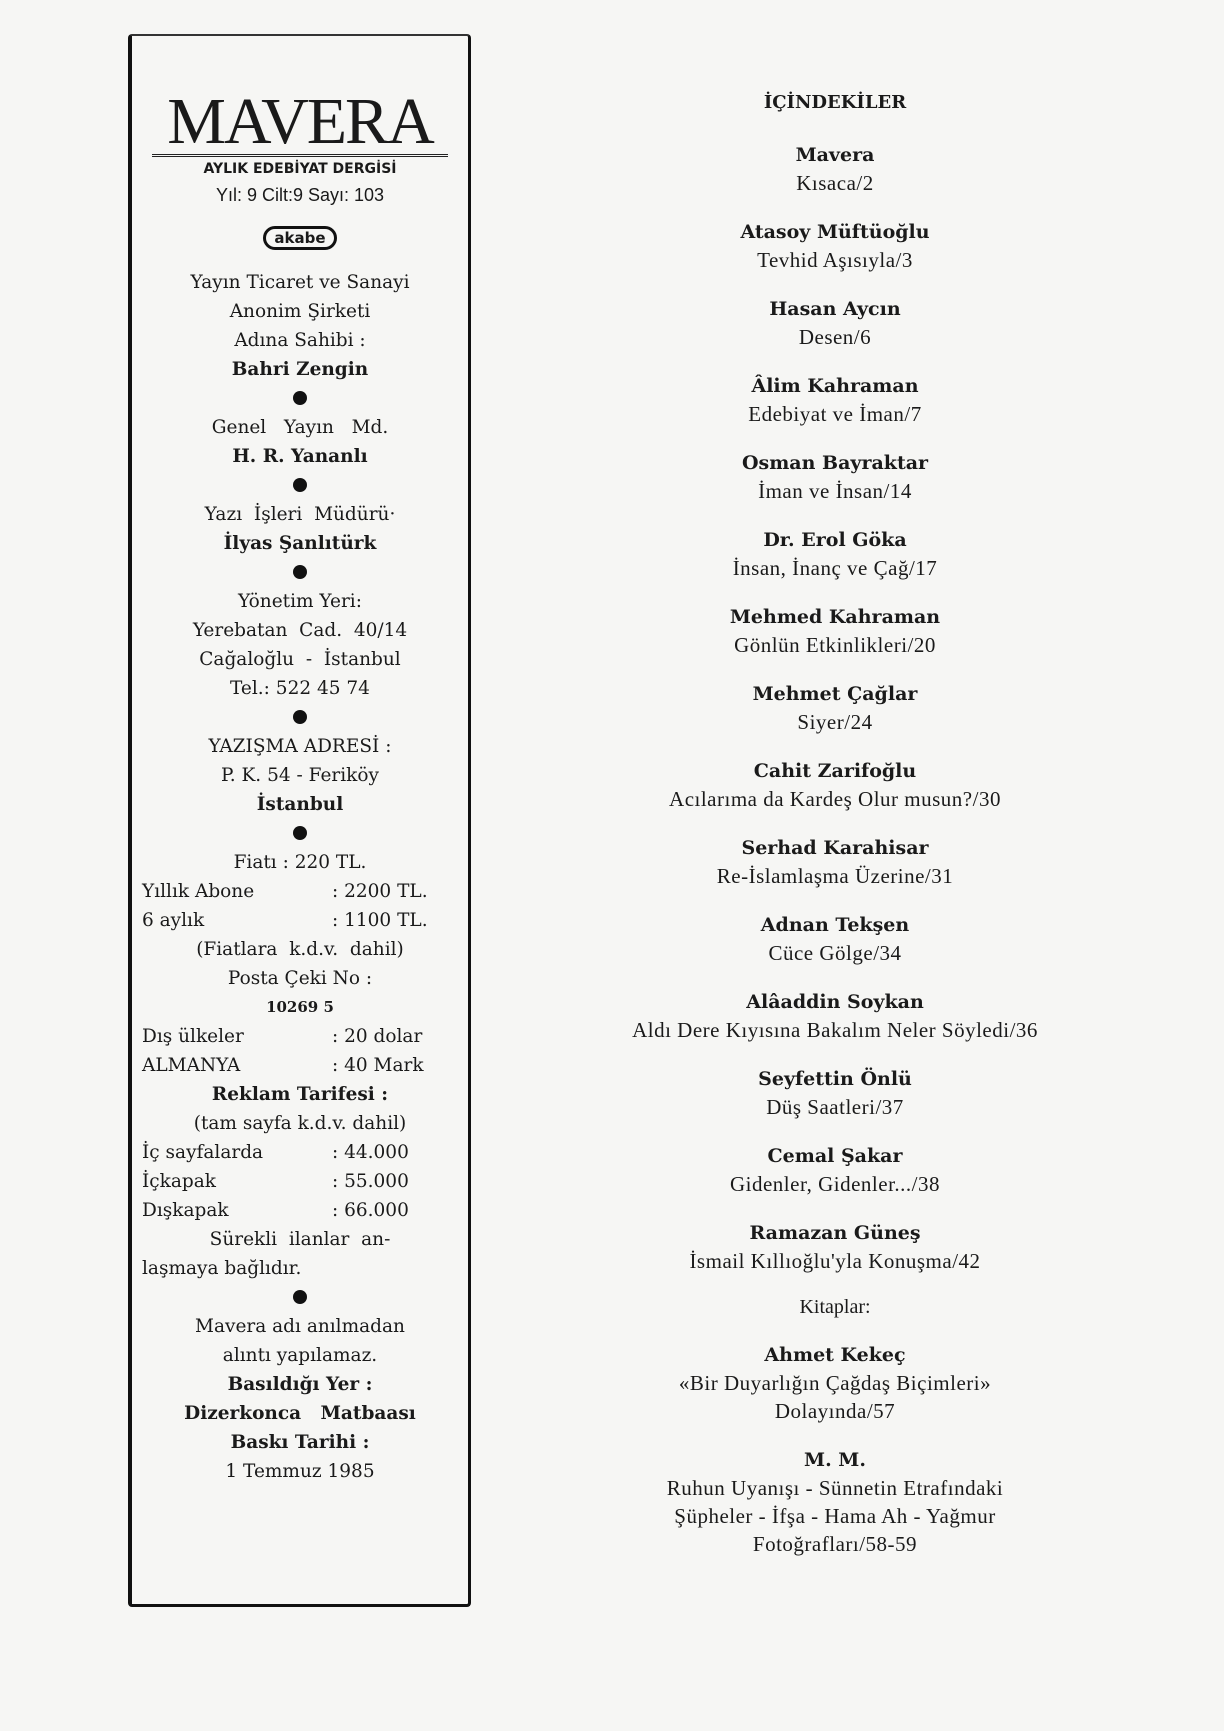 Image resolution: width=1224 pixels, height=1731 pixels. Describe the element at coordinates (835, 1411) in the screenshot. I see `toc-title-line: Dolayında/57` at that location.